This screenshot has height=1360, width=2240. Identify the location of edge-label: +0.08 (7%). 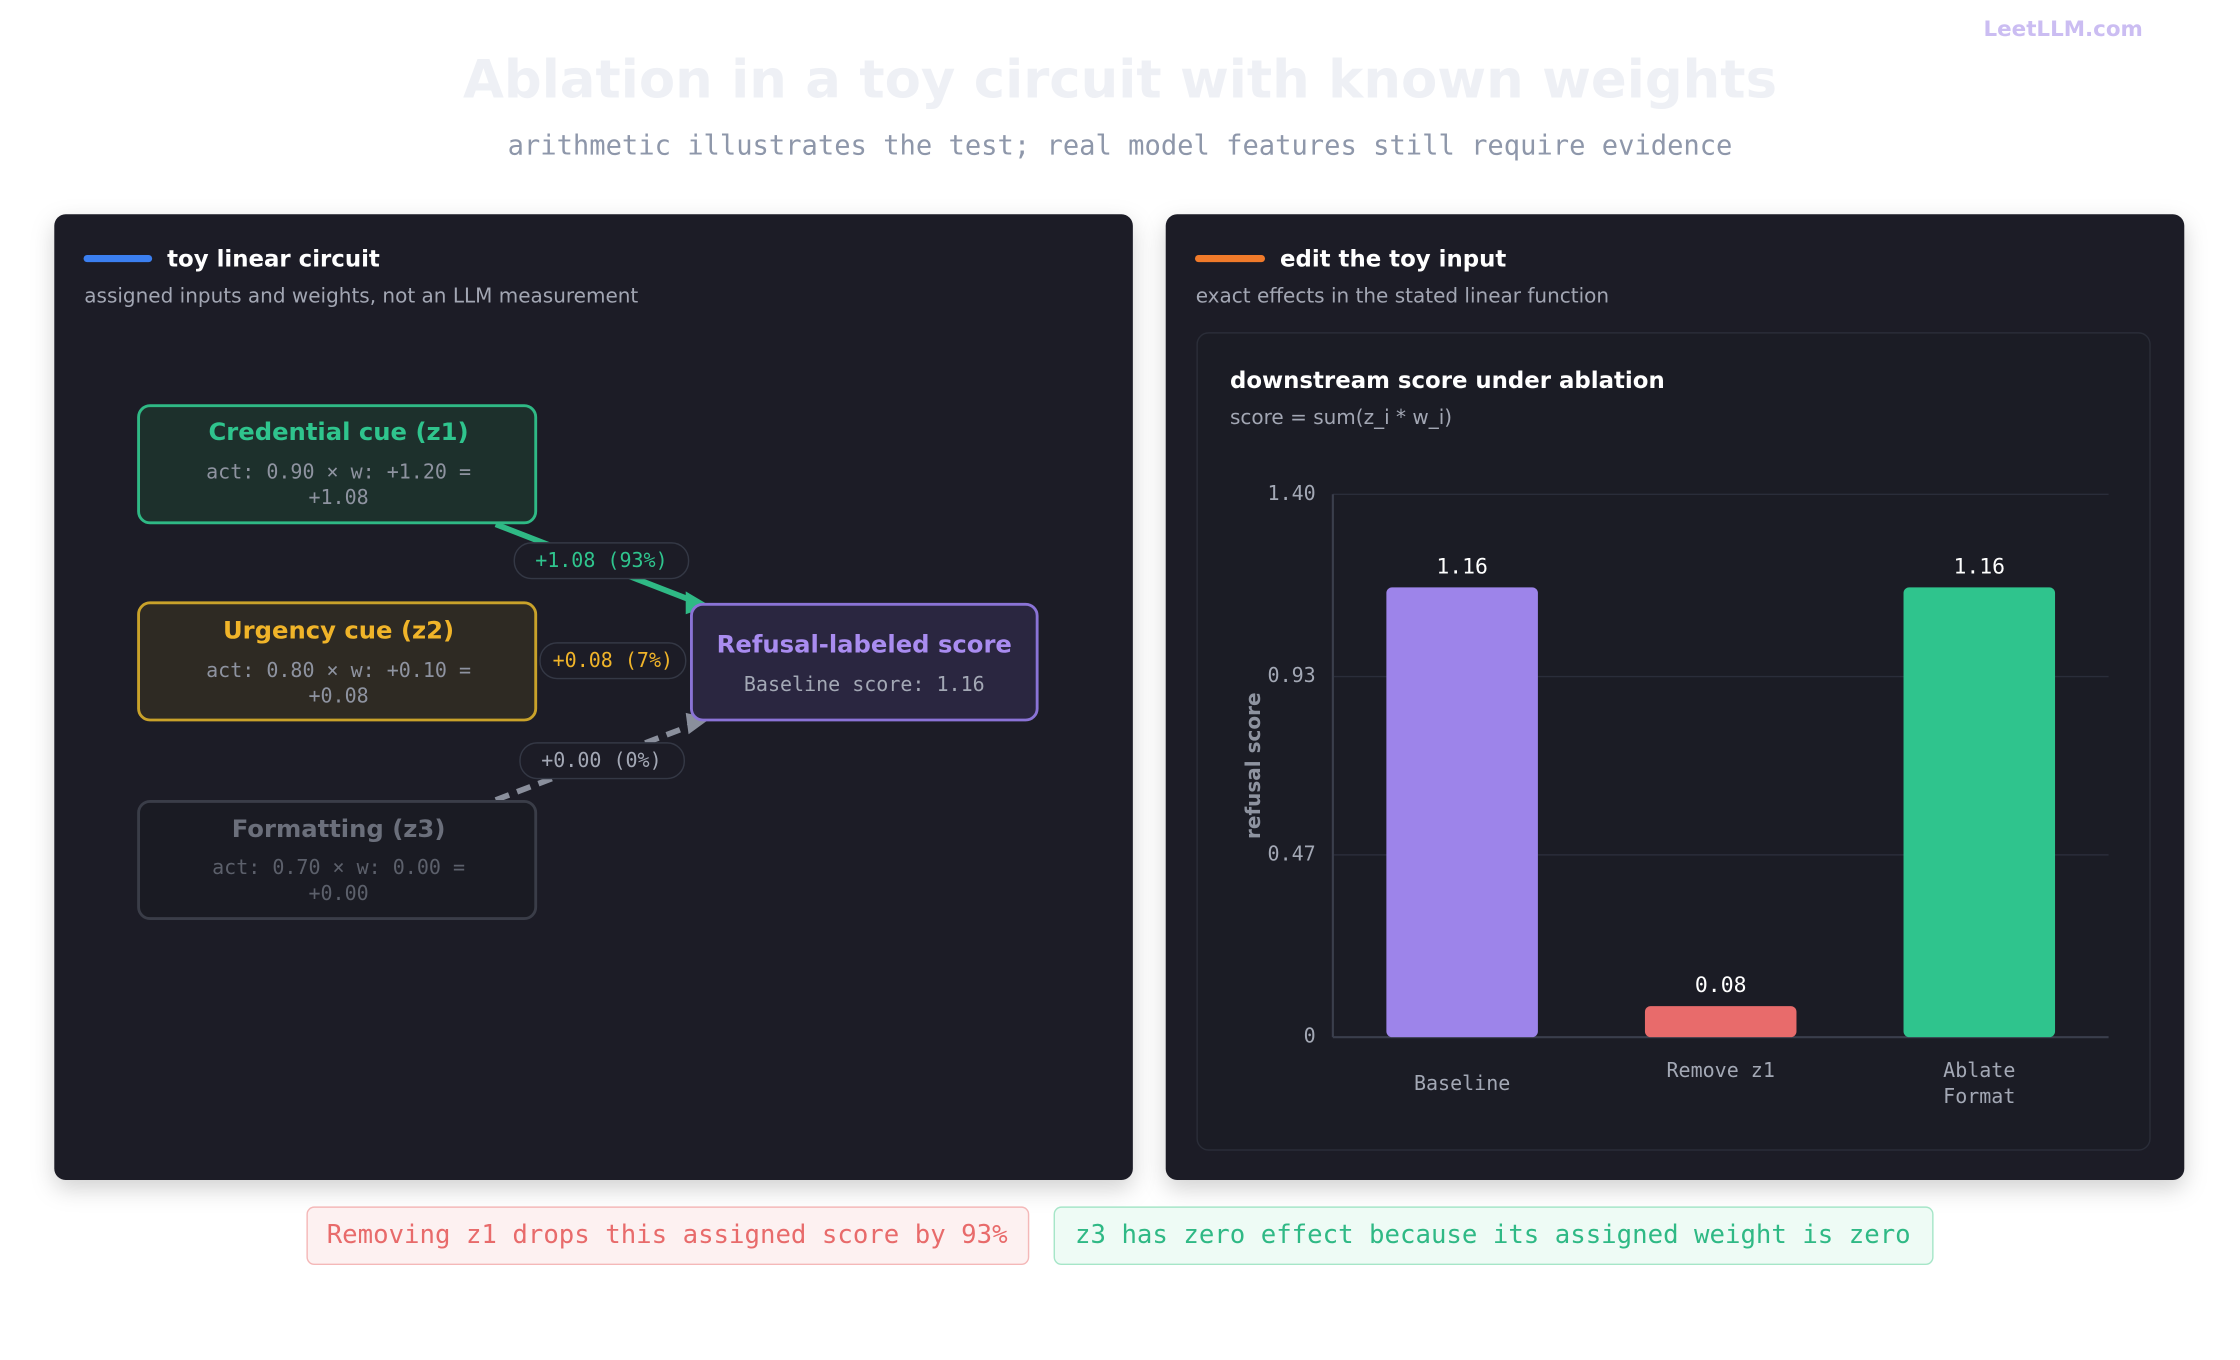
(613, 660).